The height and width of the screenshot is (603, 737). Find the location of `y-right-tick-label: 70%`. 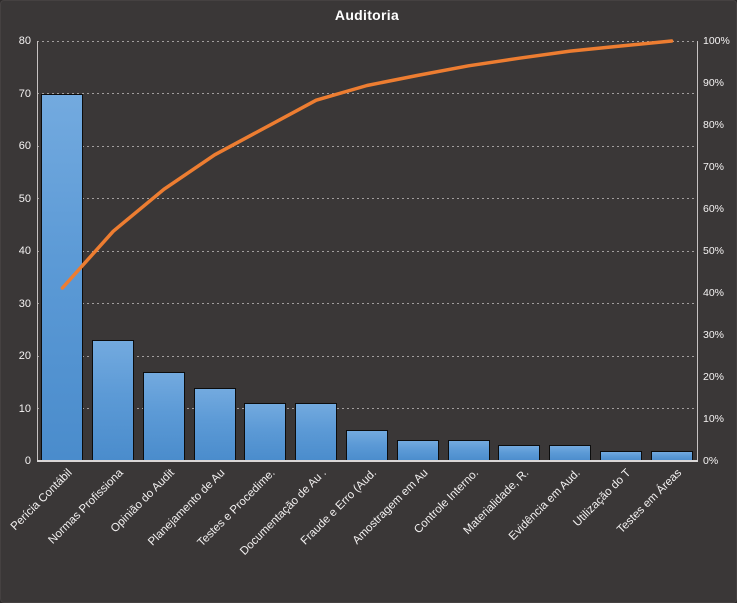

y-right-tick-label: 70% is located at coordinates (714, 167).